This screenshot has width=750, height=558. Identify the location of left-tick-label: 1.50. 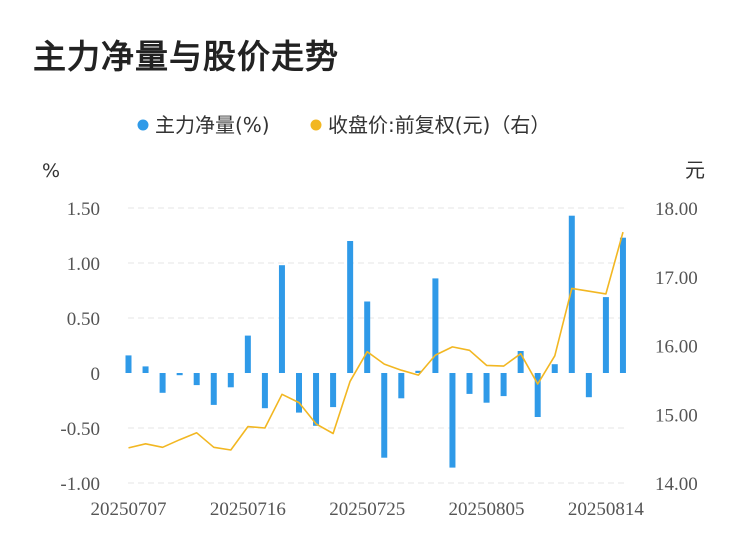
(83, 209).